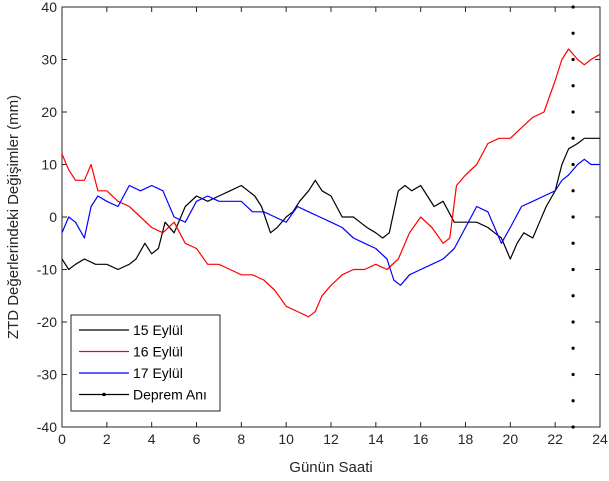 This screenshot has width=609, height=481. What do you see at coordinates (53, 217) in the screenshot?
I see `y-tick-label: 0` at bounding box center [53, 217].